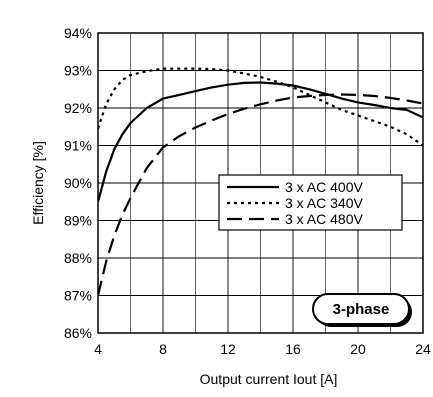  What do you see at coordinates (98, 349) in the screenshot?
I see `x-tick-label: 4` at bounding box center [98, 349].